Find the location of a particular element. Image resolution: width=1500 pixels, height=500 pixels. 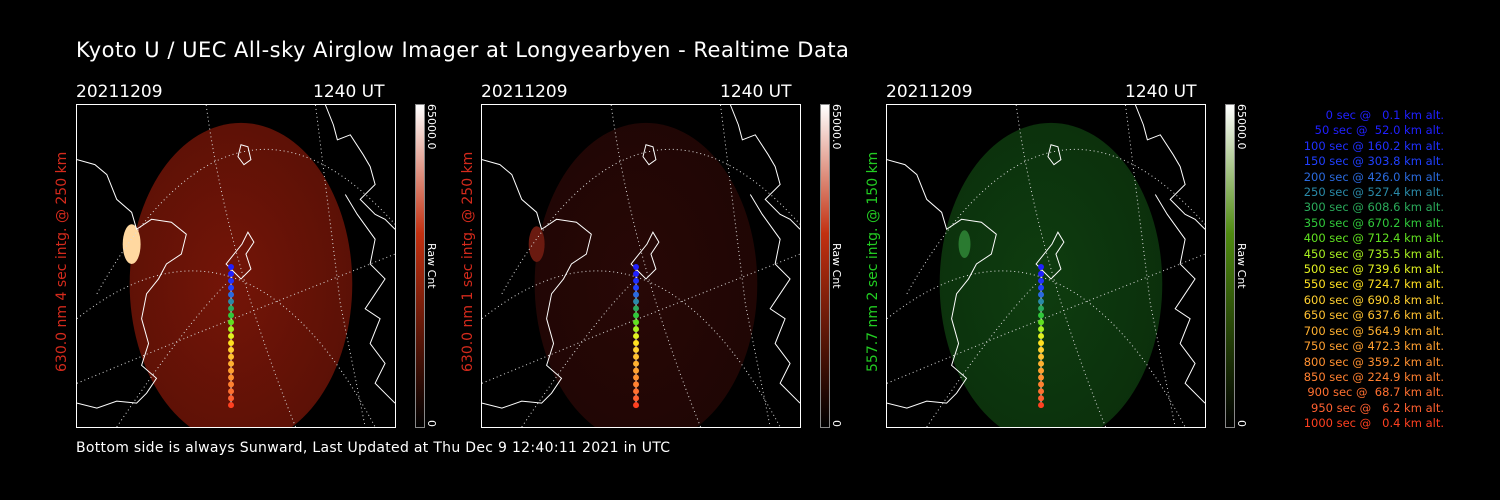

legend-item: 650 sec @ 637.6 km alt. is located at coordinates (1373, 315).